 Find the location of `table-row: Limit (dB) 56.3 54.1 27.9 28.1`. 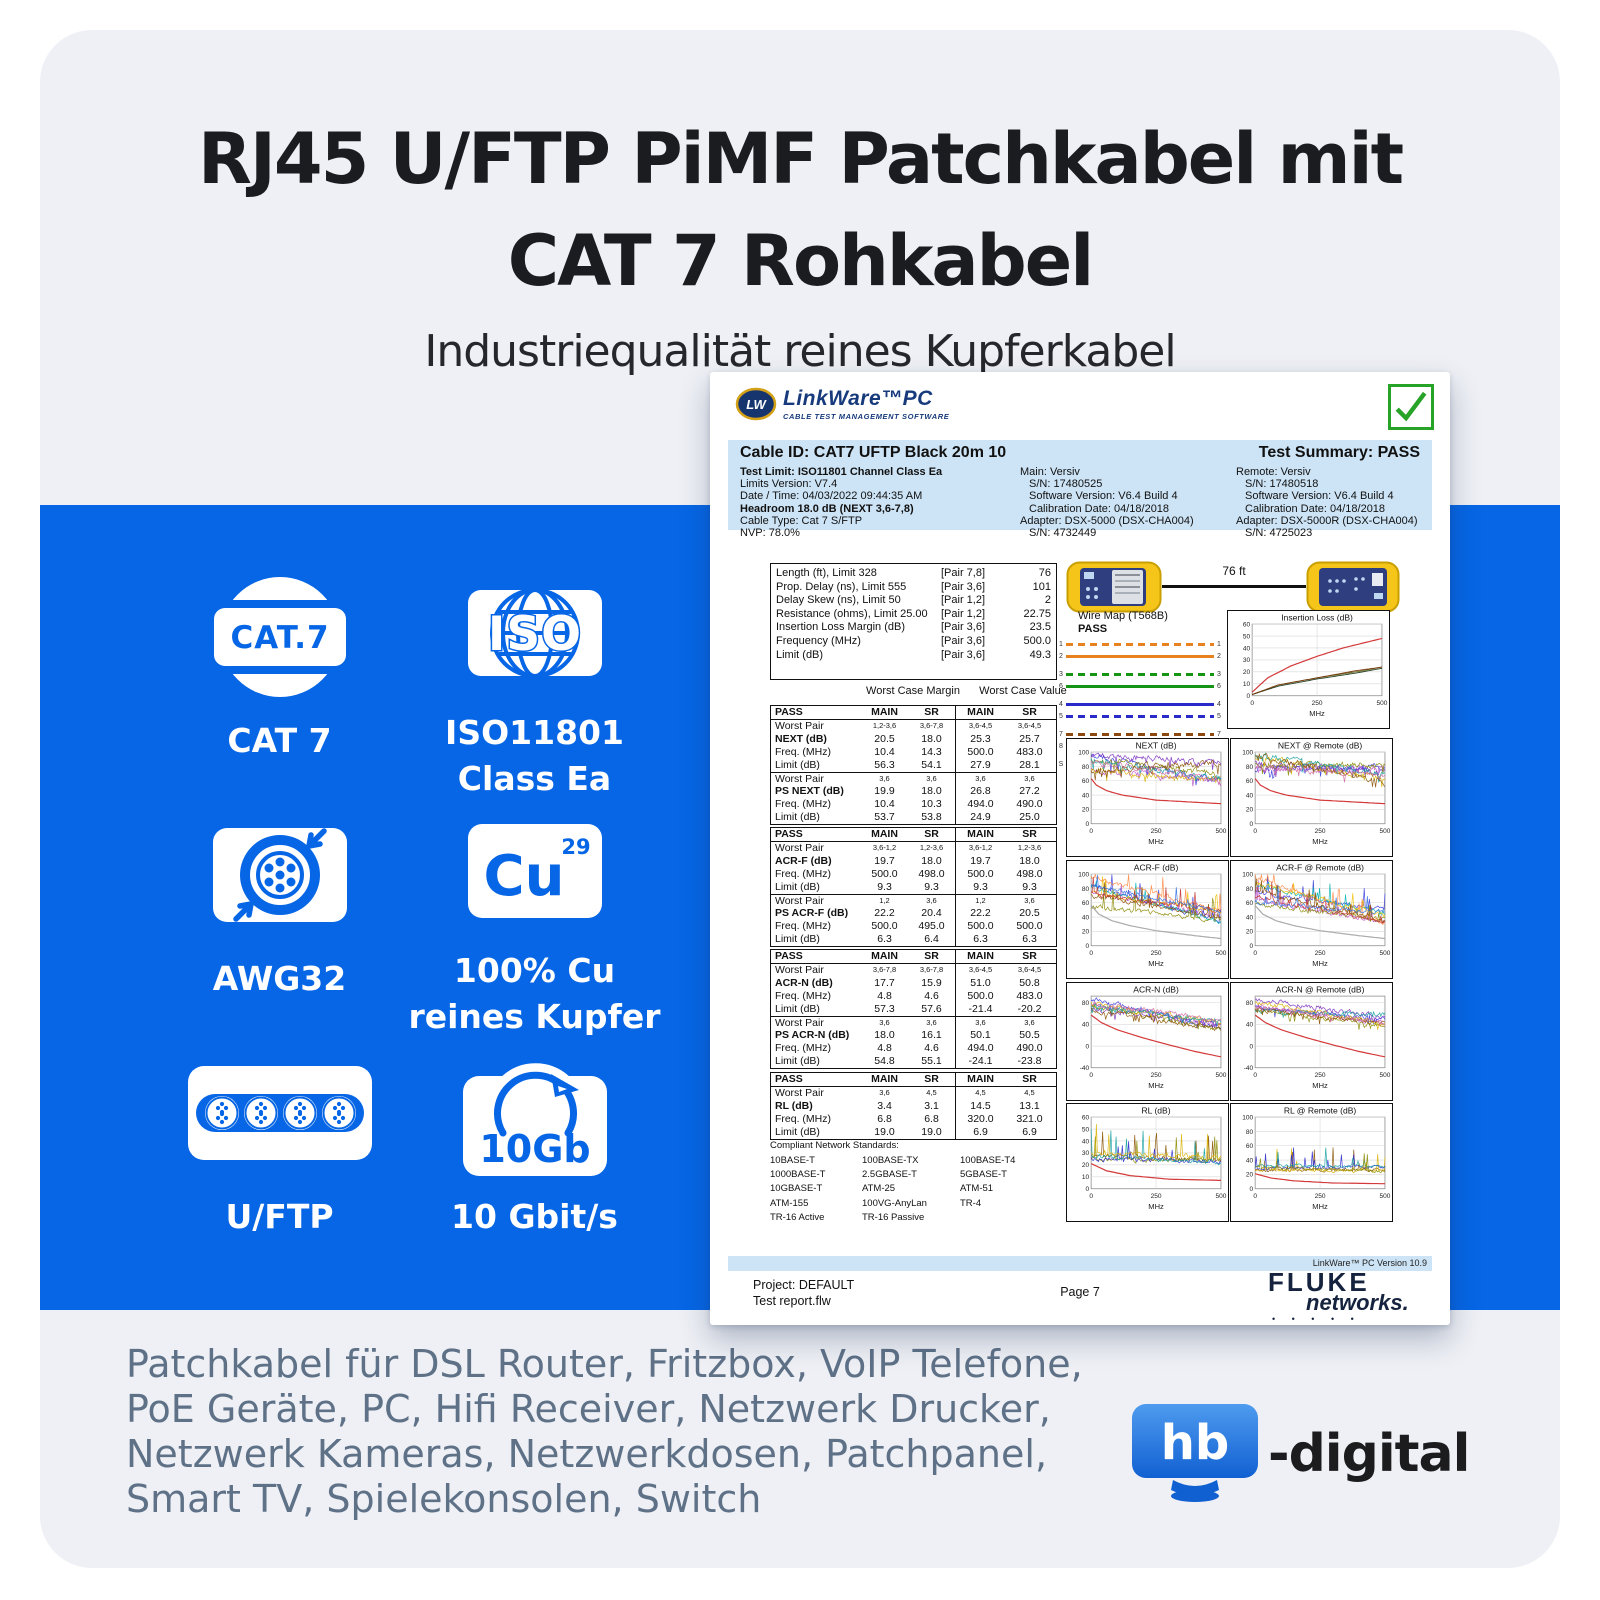

table-row: Limit (dB) 56.3 54.1 27.9 28.1 is located at coordinates (907, 765).